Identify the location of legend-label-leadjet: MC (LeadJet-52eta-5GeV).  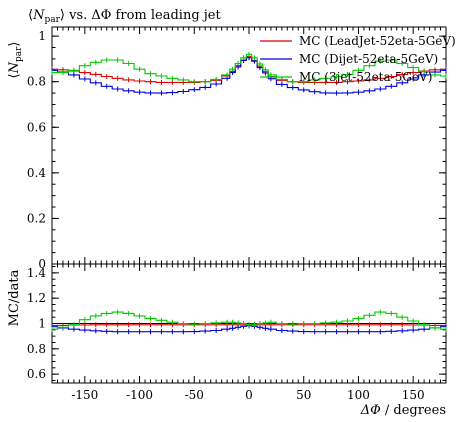
(377, 41).